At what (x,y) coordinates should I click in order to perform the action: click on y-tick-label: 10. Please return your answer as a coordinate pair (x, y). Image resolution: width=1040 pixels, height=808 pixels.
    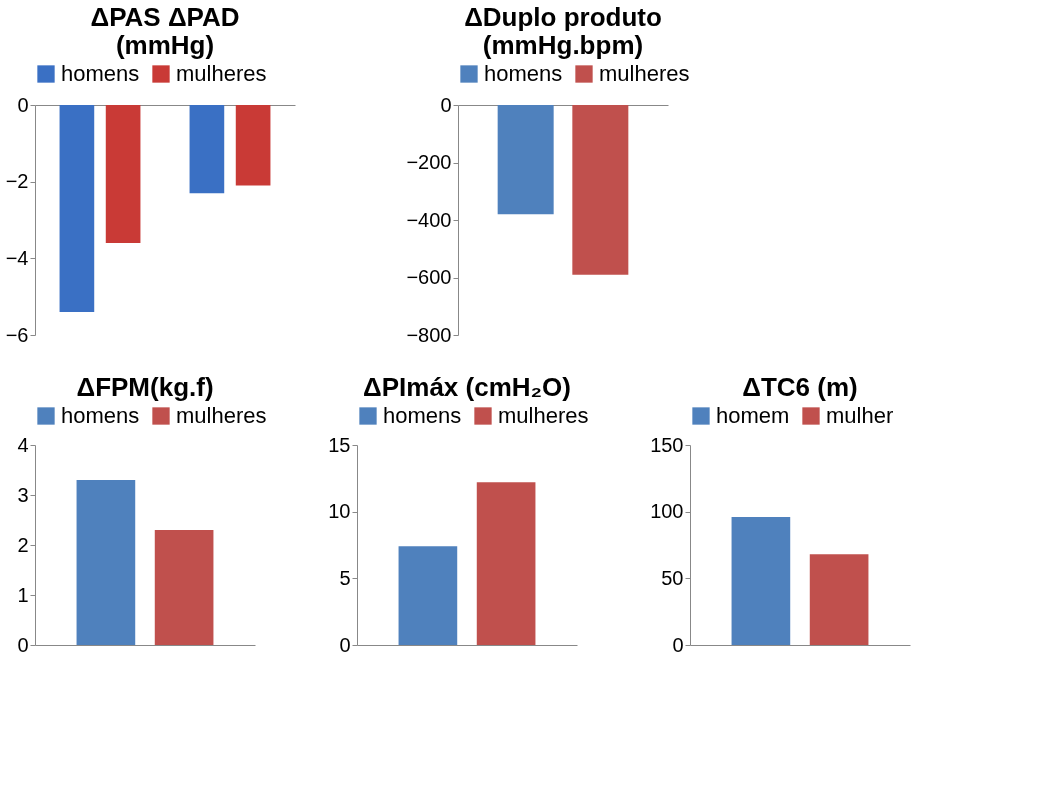
    Looking at the image, I should click on (339, 511).